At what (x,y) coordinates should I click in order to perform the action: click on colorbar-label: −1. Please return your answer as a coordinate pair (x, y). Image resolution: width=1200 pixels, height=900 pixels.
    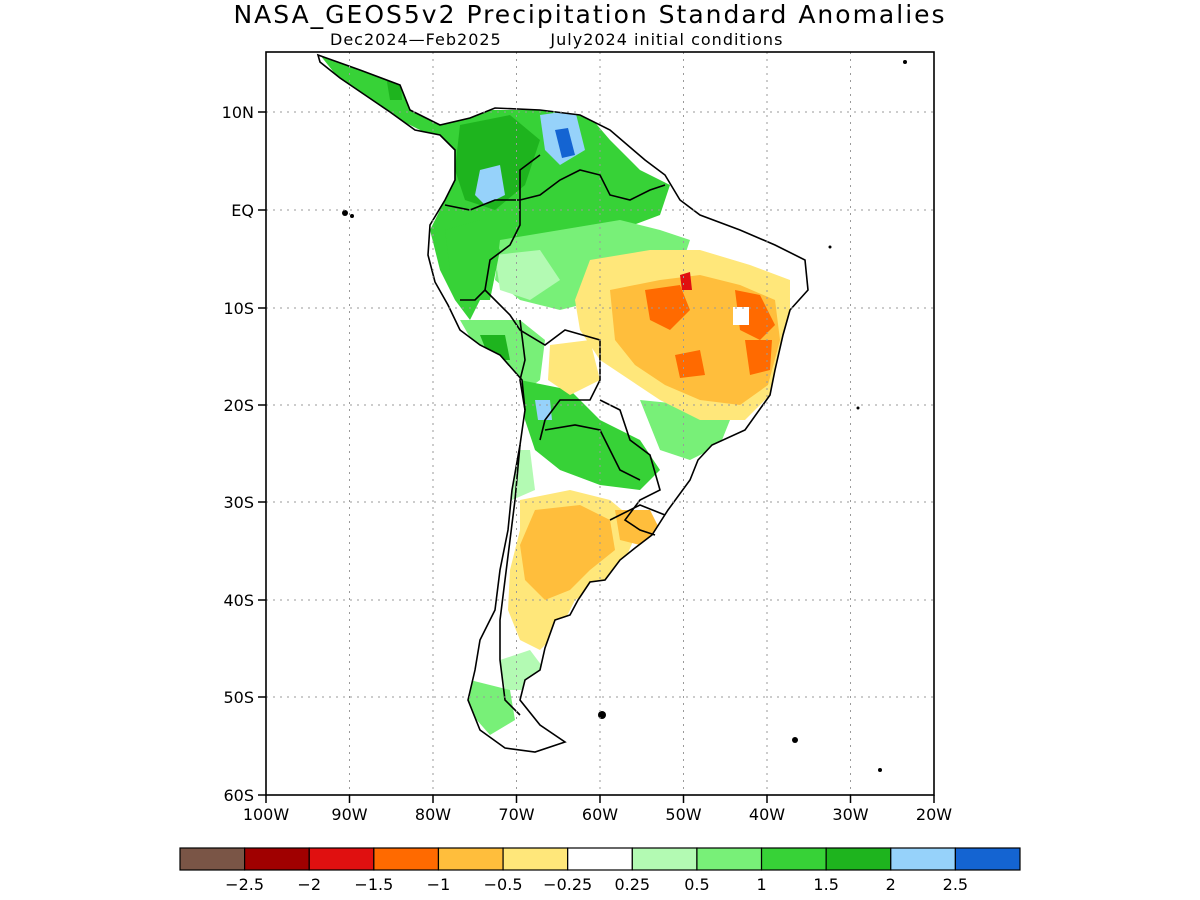
    Looking at the image, I should click on (439, 884).